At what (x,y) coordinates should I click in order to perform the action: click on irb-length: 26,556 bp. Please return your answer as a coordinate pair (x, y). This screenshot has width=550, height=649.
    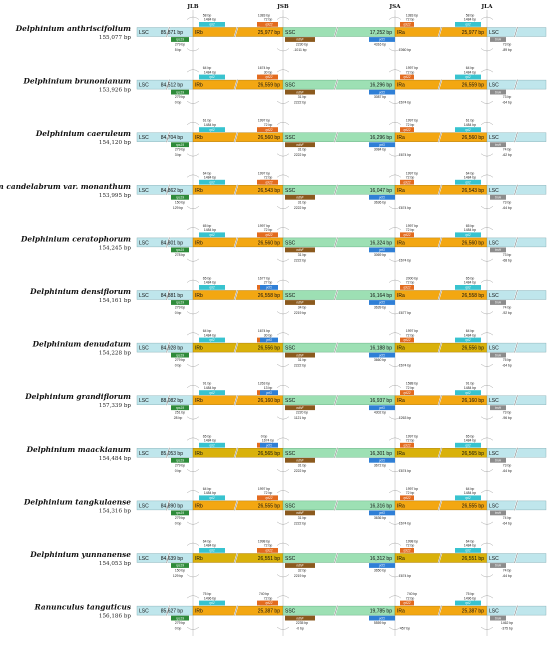
    Looking at the image, I should click on (269, 349).